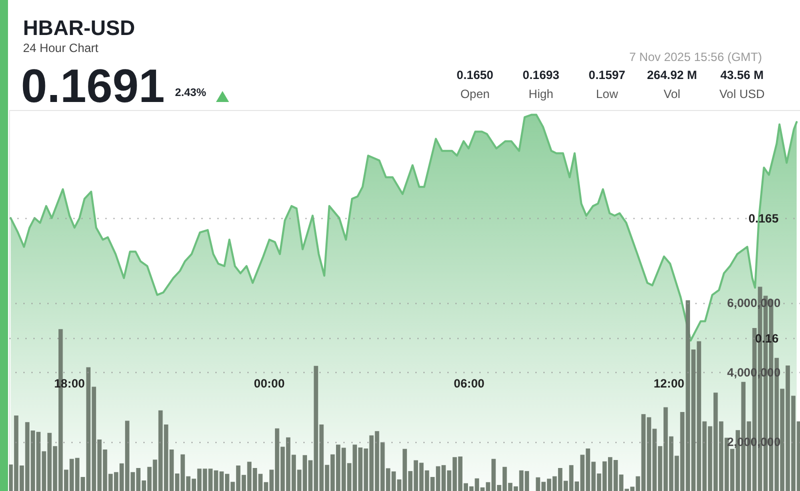  I want to click on x-tick-label: 12:00, so click(669, 383).